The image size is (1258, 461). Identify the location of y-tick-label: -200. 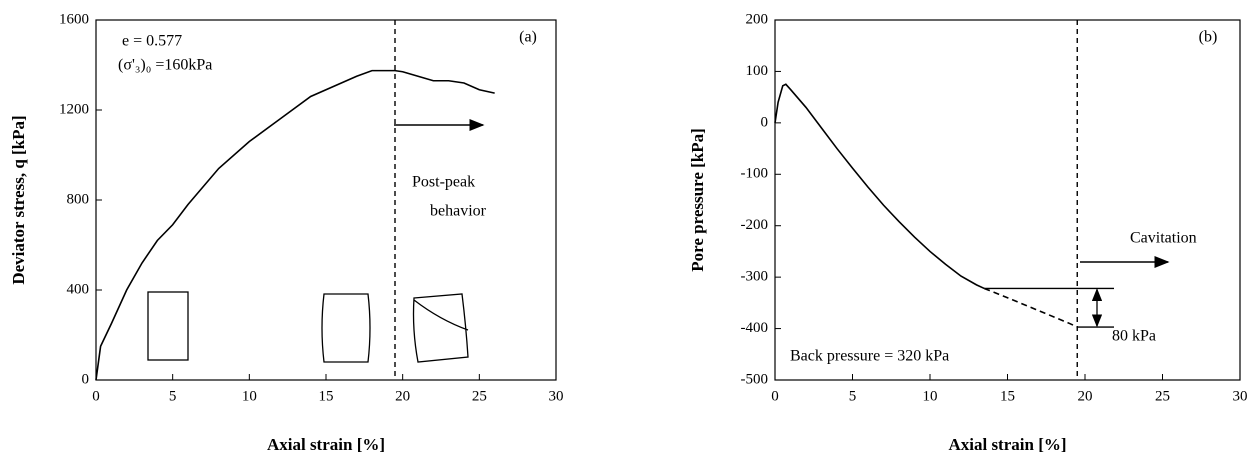
(755, 225).